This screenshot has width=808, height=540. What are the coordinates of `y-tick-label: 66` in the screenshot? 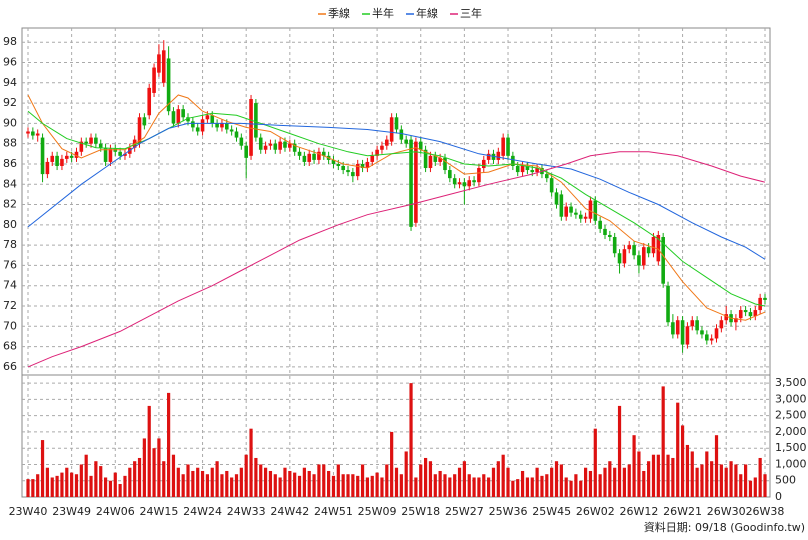 It's located at (10, 366).